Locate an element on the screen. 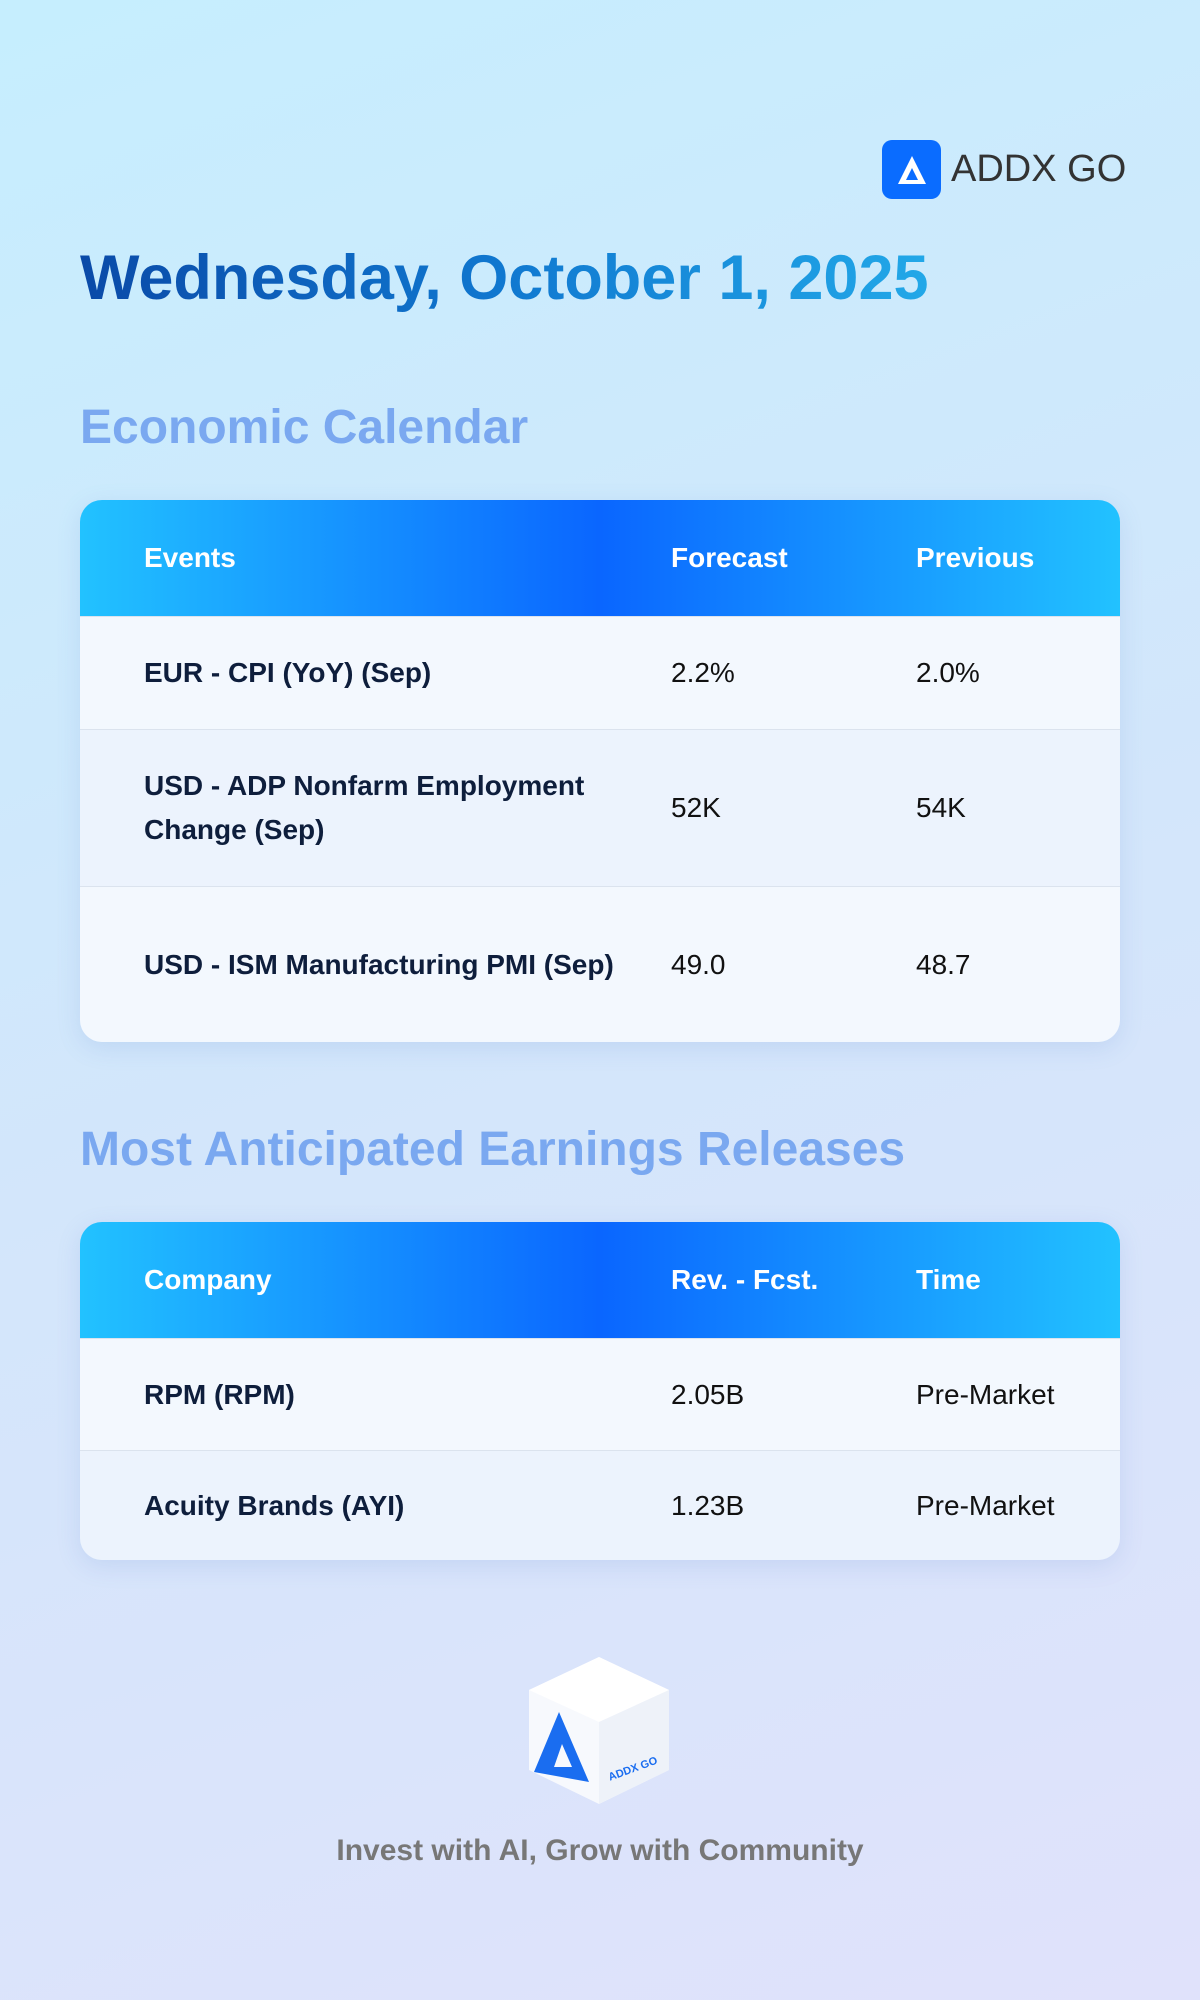 The height and width of the screenshot is (2000, 1200). cell: EUR - CPI (YoY) (Sep) is located at coordinates (288, 672).